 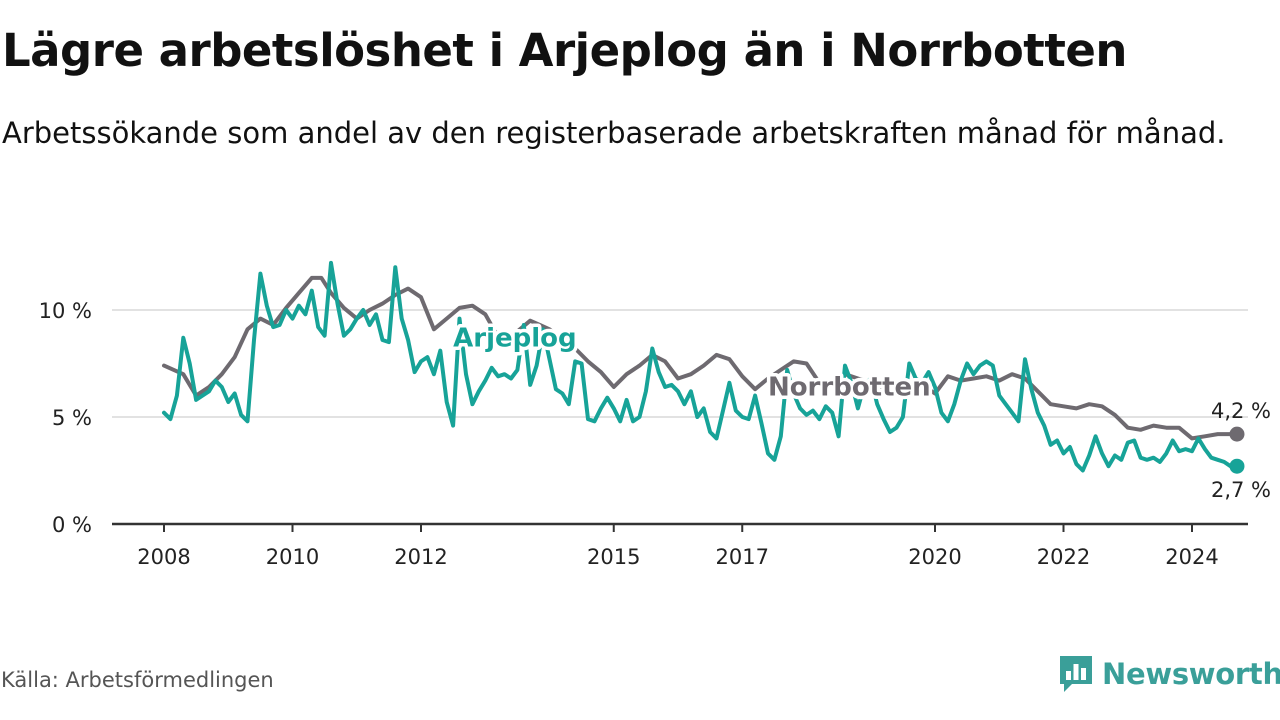 I want to click on source-note: Källa: Arbetsförmedlingen, so click(x=137, y=680).